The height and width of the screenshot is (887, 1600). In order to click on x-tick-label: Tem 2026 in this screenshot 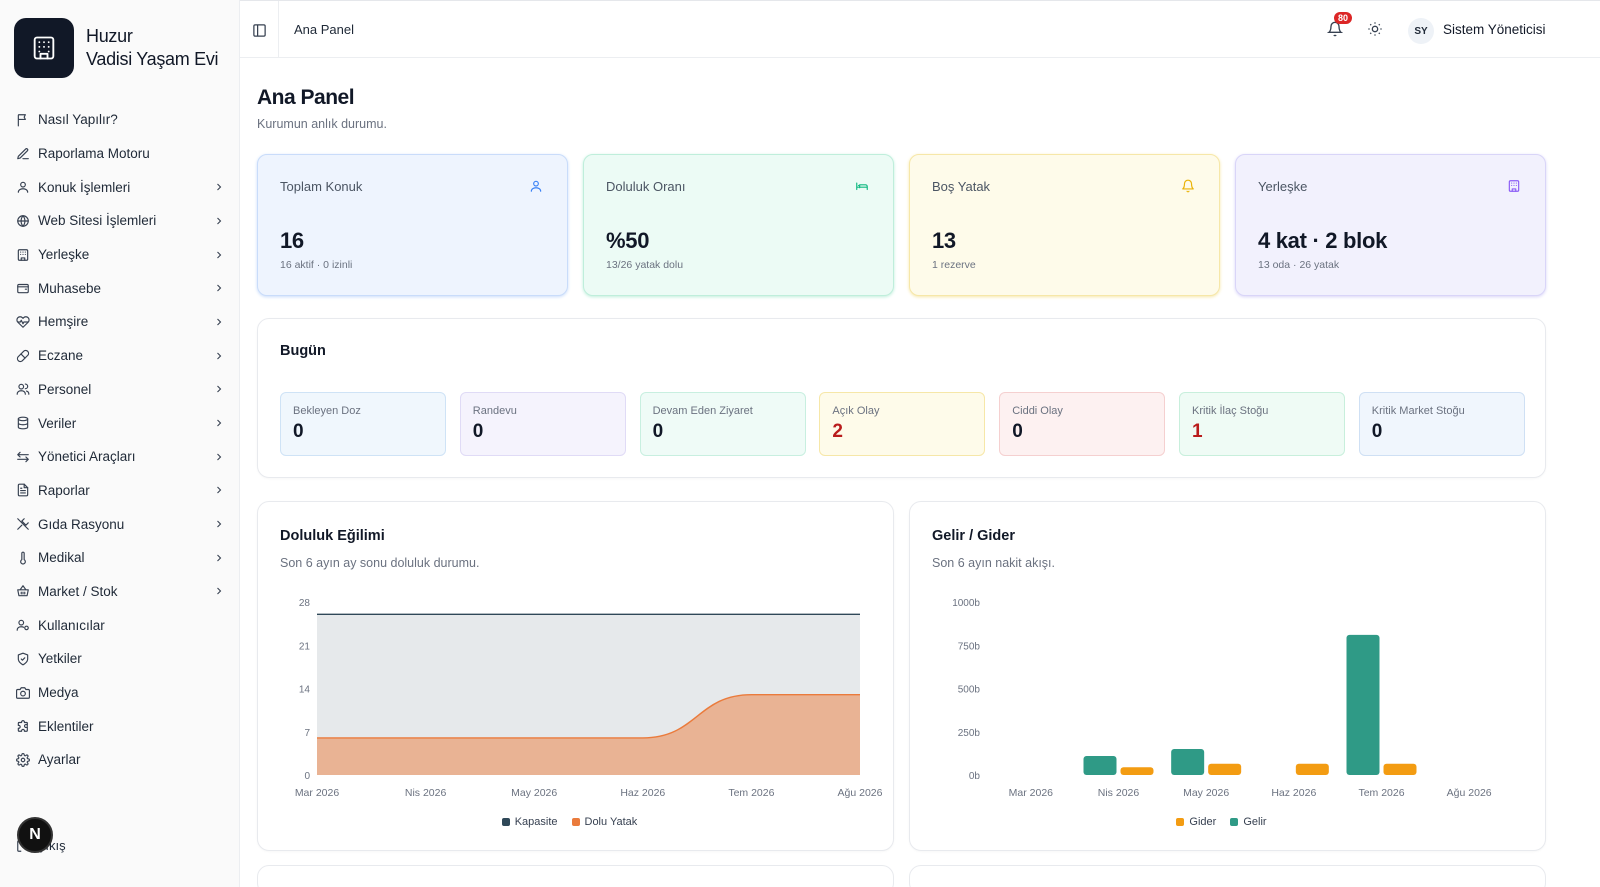, I will do `click(751, 793)`.